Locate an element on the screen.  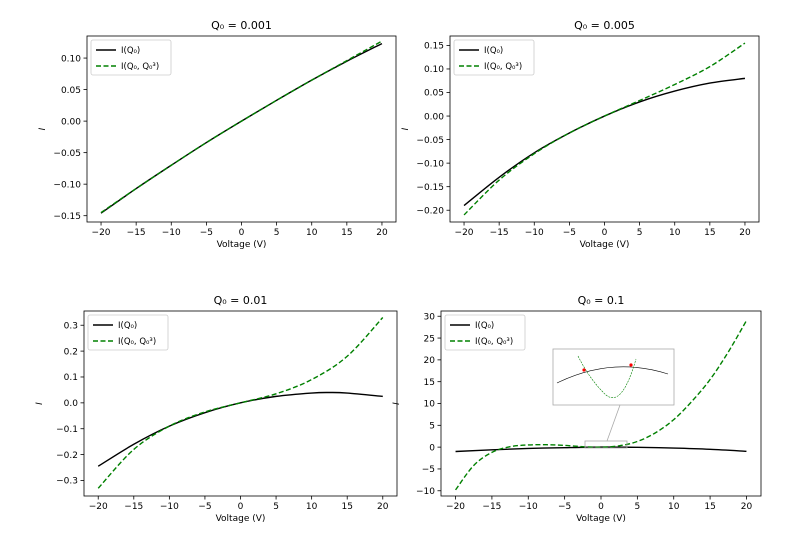
y-tick-label: 30 is located at coordinates (430, 317).